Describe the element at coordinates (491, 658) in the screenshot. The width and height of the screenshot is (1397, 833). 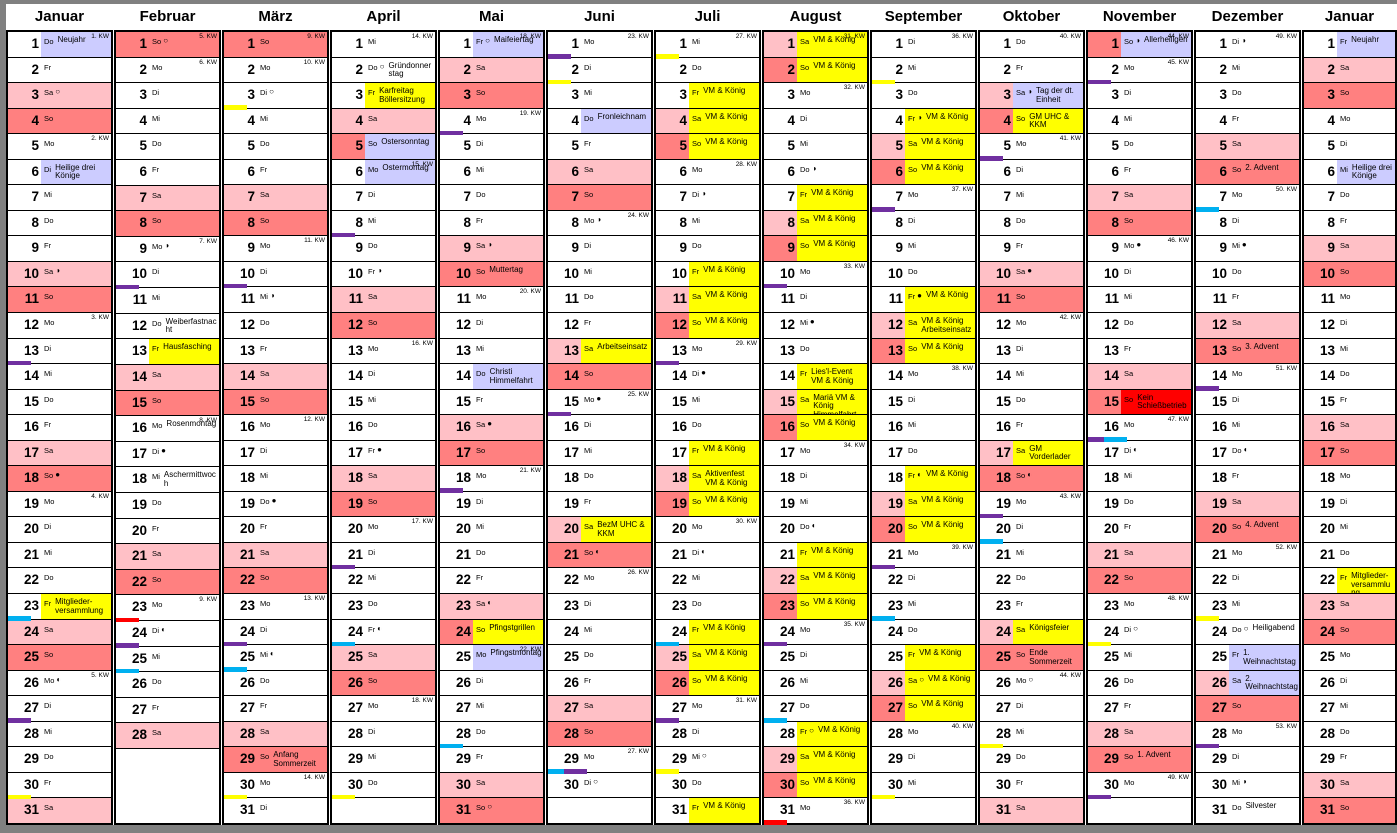
I see `day-row: 25 Mo Pfingstmontag 22. KW` at that location.